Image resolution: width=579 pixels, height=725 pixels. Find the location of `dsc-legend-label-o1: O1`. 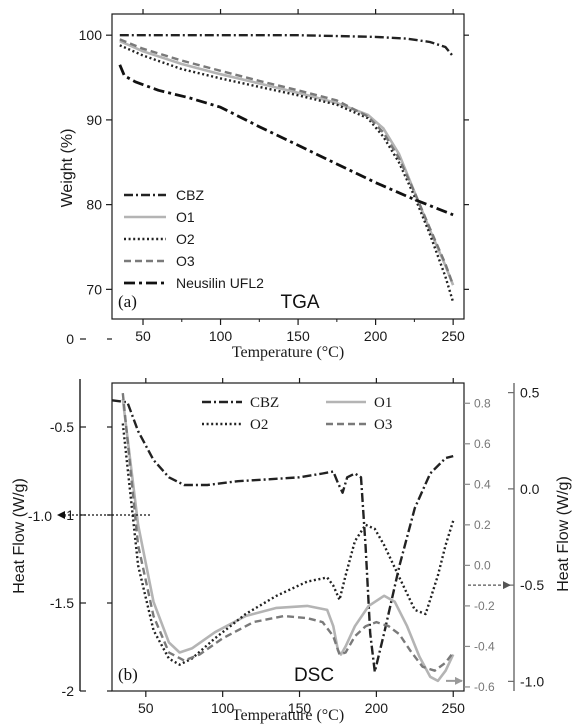

dsc-legend-label-o1: O1 is located at coordinates (383, 403).